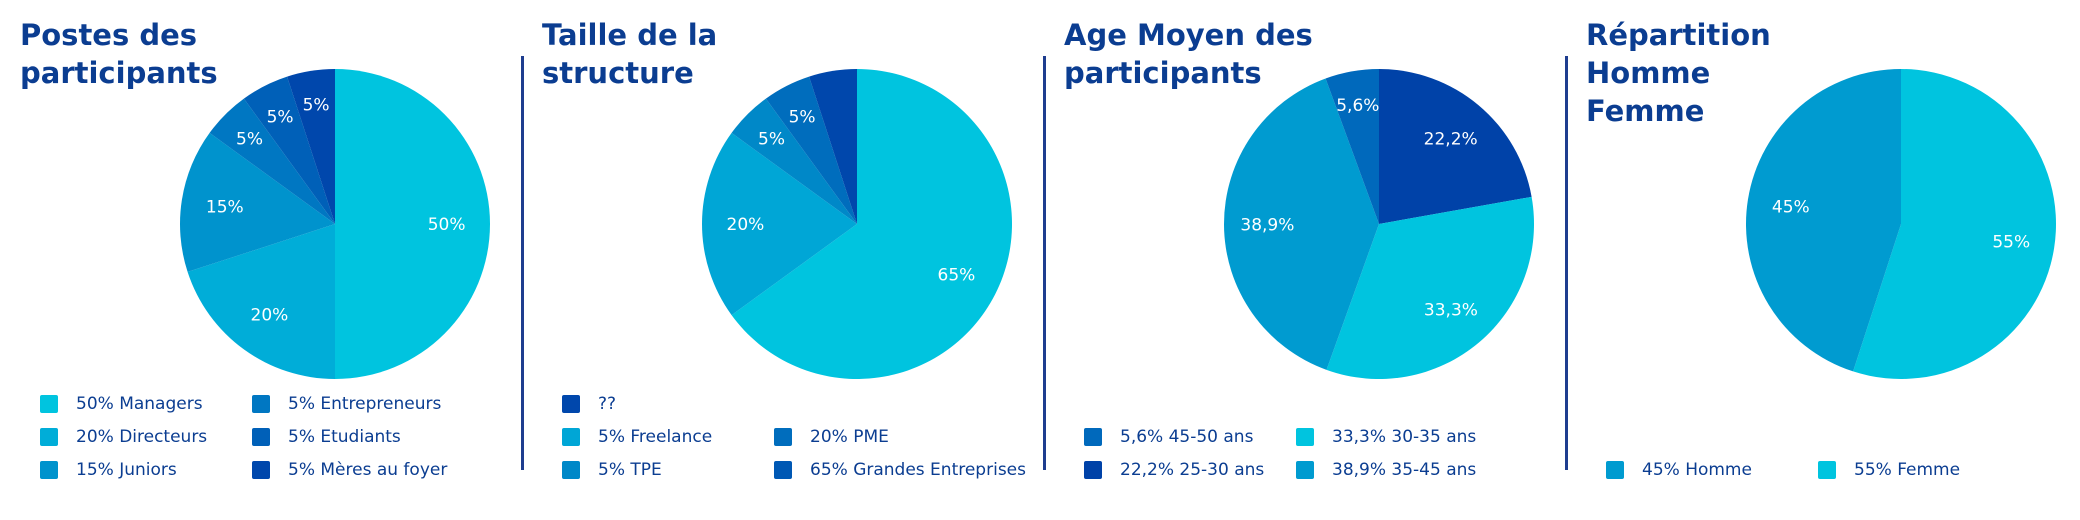 This screenshot has height=520, width=2080. I want to click on chart-title: Age Moyen des participants, so click(1188, 54).